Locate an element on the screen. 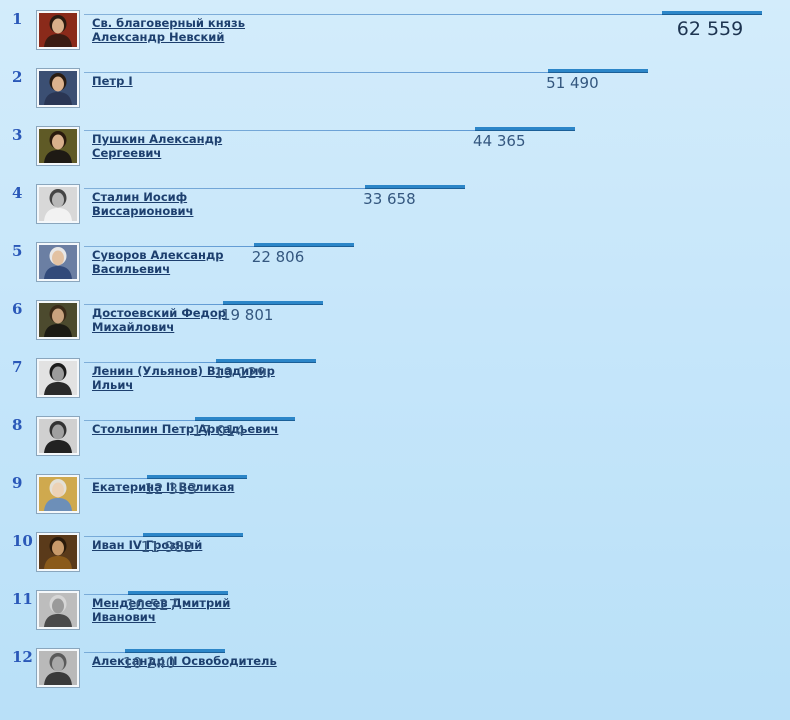 This screenshot has width=790, height=720. ranking-row: 9 Екатерина II Великая 12 353 is located at coordinates (395, 503).